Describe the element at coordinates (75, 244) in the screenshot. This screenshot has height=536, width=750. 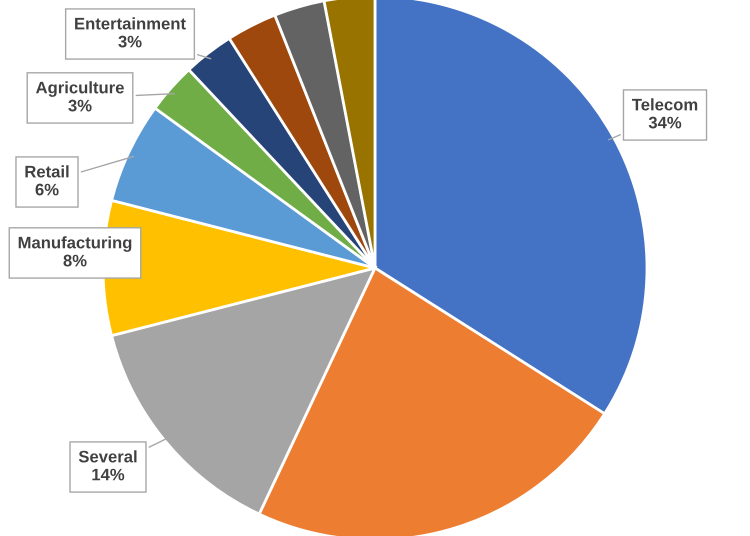
I see `slice-label: Manufacturing` at that location.